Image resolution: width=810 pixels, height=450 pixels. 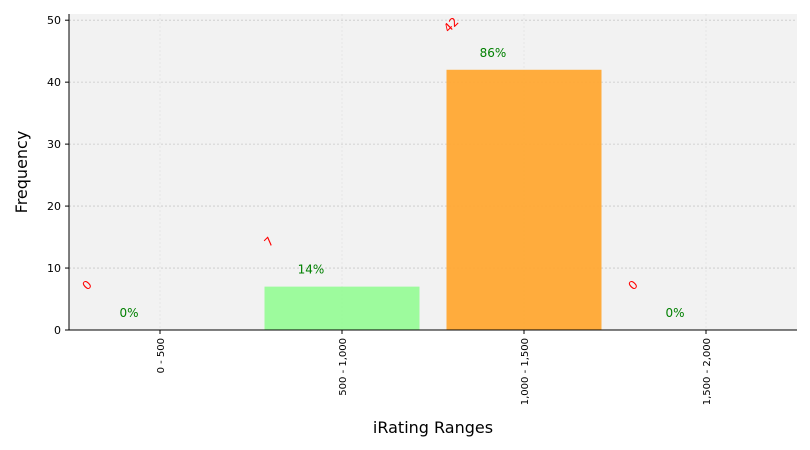 What do you see at coordinates (707, 371) in the screenshot?
I see `x-tick-label: 1,500 - 2,000` at bounding box center [707, 371].